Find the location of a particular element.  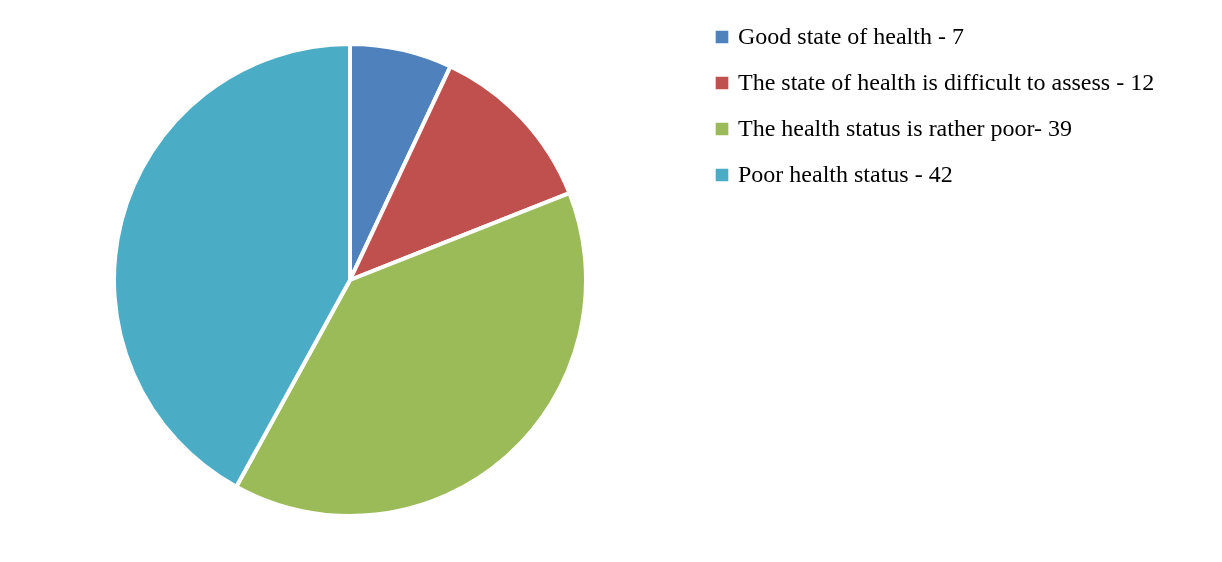

legend-label: Good state of health - 7 is located at coordinates (851, 36).